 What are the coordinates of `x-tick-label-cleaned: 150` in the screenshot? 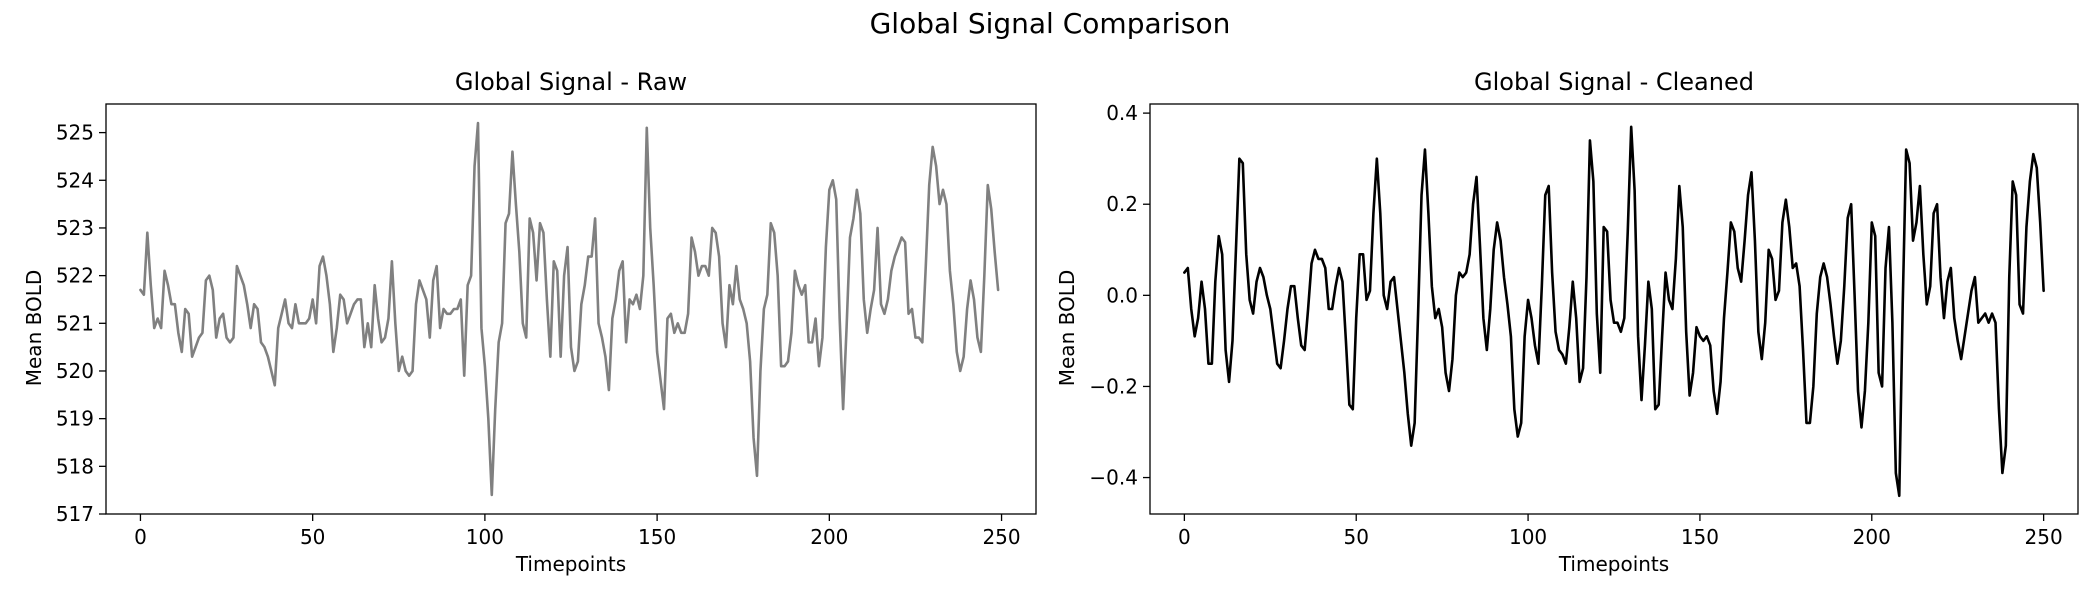 It's located at (1700, 537).